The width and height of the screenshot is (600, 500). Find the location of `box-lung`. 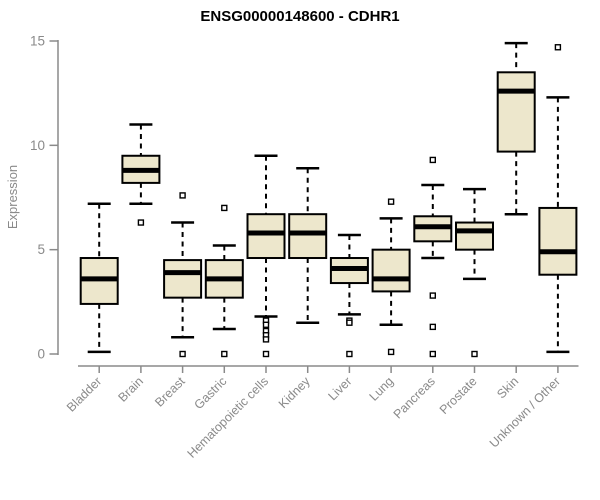

box-lung is located at coordinates (391, 277).